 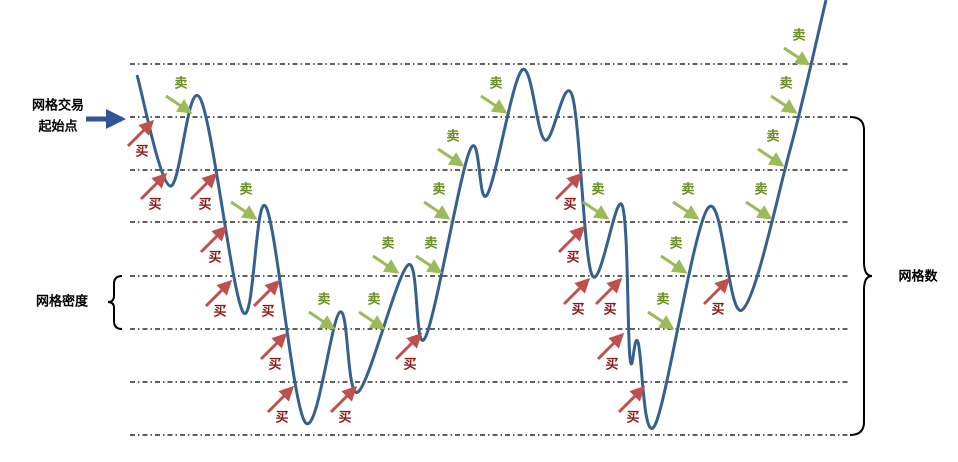 I want to click on count-brace, so click(x=861, y=276).